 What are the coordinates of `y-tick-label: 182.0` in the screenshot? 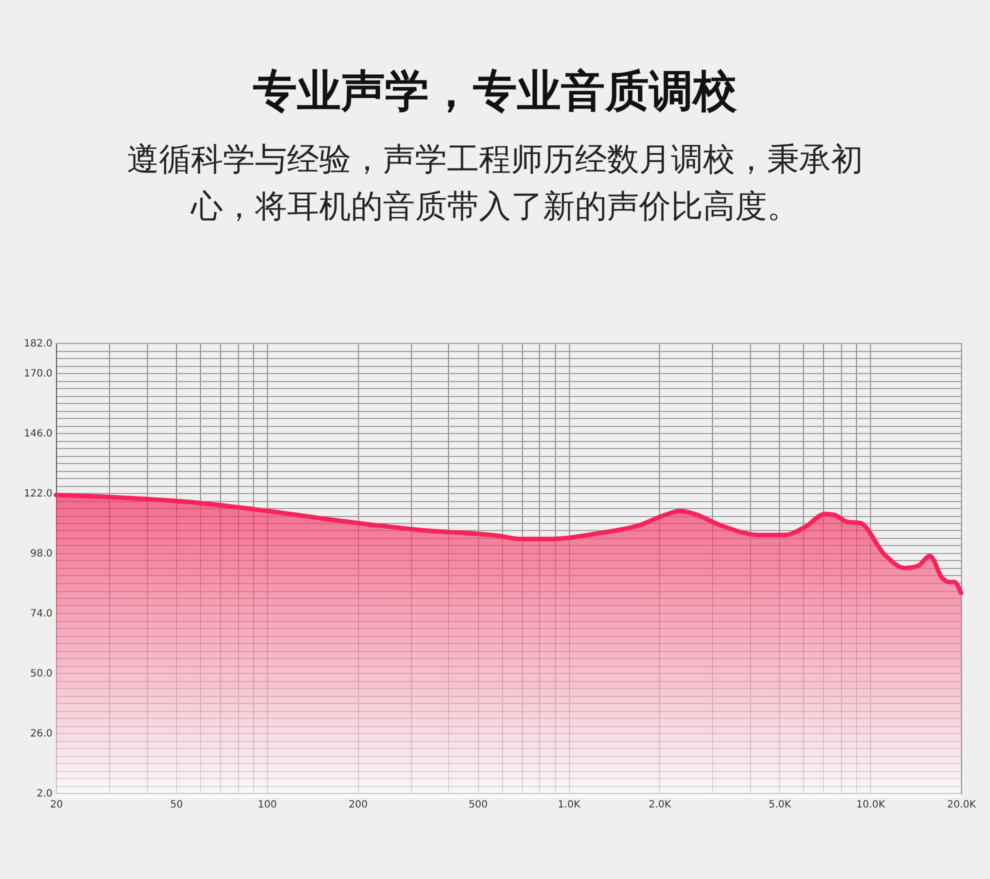 It's located at (38, 344).